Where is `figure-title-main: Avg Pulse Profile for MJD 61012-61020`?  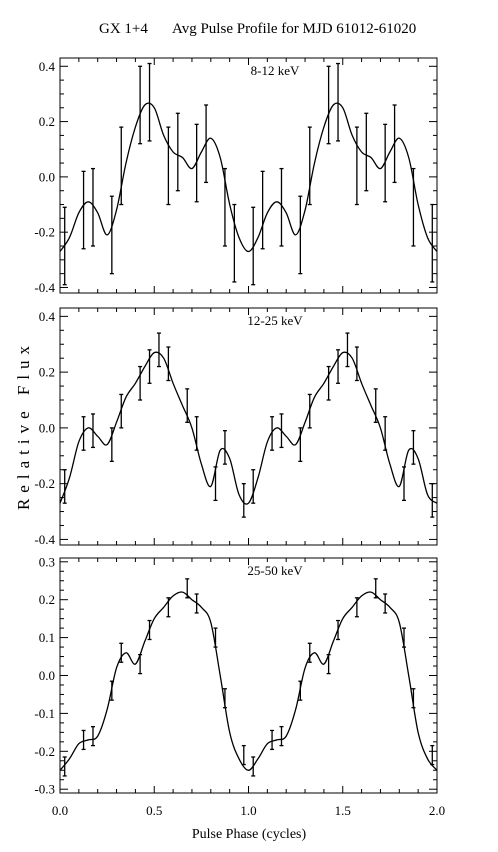 figure-title-main: Avg Pulse Profile for MJD 61012-61020 is located at coordinates (294, 29).